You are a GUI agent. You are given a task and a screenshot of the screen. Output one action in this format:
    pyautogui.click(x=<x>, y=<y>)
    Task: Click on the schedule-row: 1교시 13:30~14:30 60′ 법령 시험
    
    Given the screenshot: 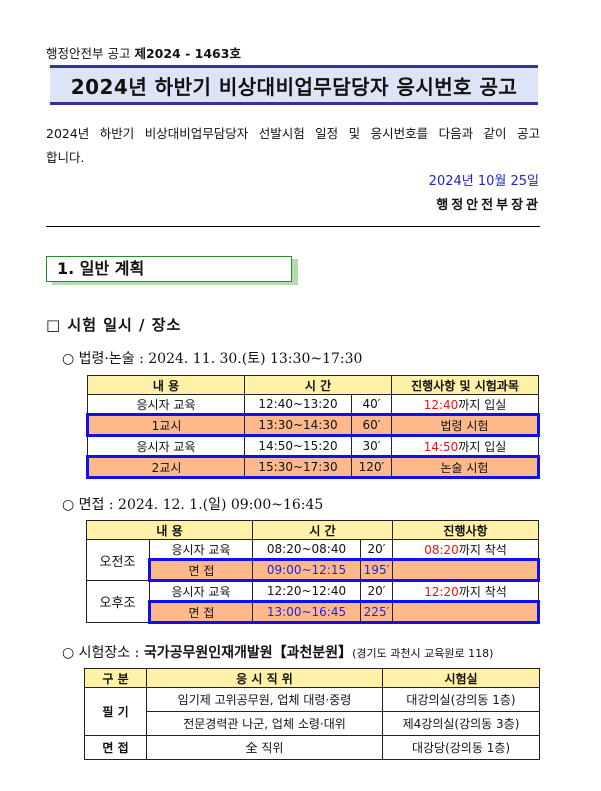 What is the action you would take?
    pyautogui.click(x=313, y=425)
    